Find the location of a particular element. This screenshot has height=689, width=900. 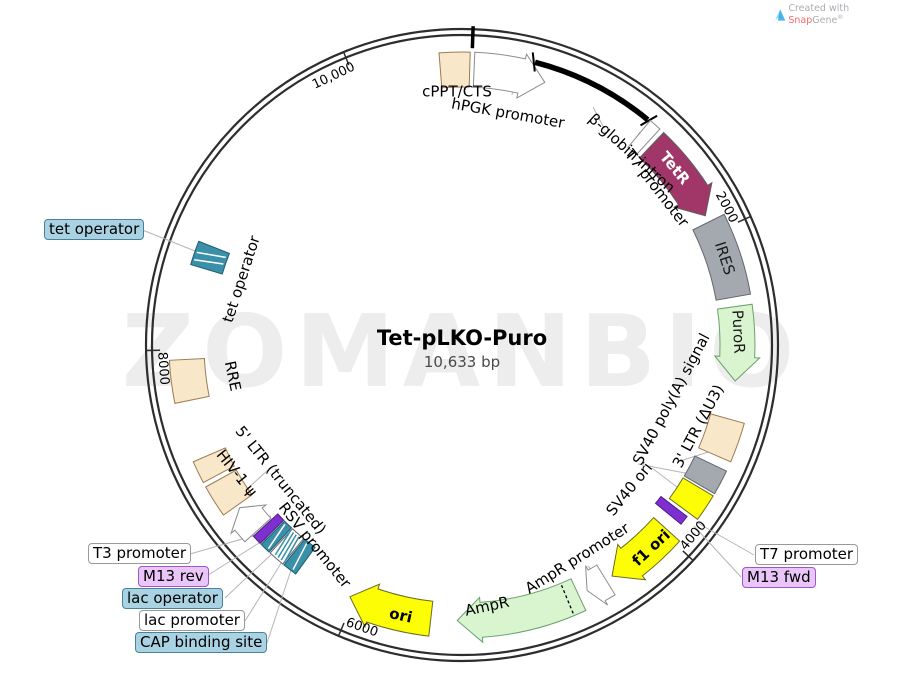

hpgk-promoter-label: hPGK promoter is located at coordinates (508, 113).